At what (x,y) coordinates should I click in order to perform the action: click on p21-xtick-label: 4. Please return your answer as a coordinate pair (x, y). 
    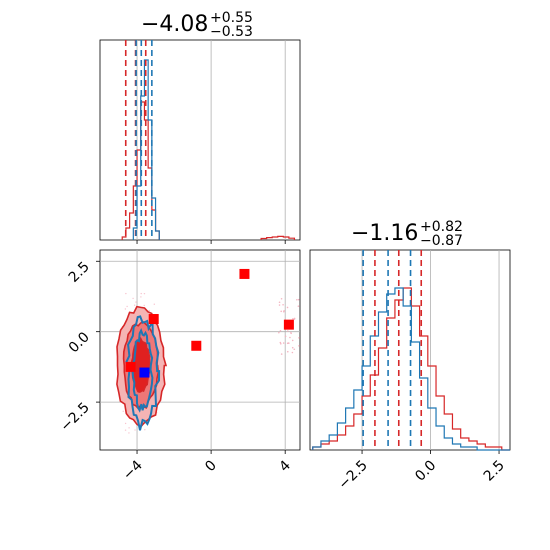
    Looking at the image, I should click on (285, 466).